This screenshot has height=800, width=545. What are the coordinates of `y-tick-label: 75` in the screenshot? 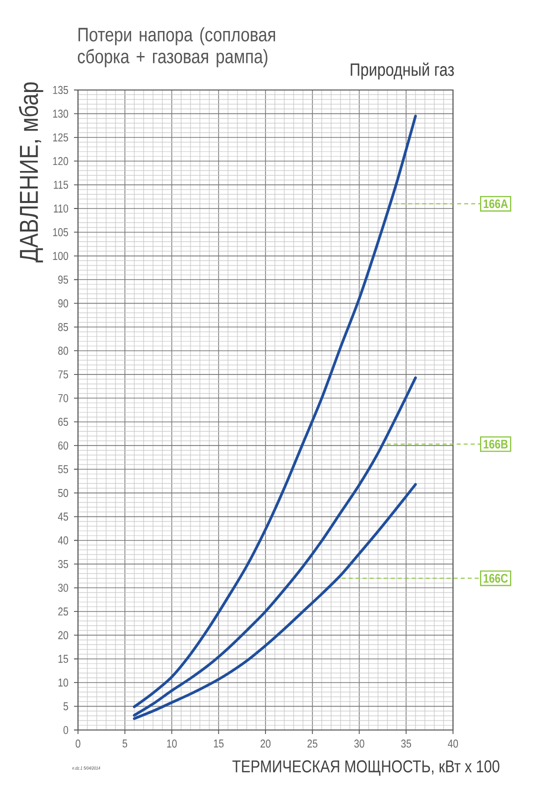 It's located at (63, 374).